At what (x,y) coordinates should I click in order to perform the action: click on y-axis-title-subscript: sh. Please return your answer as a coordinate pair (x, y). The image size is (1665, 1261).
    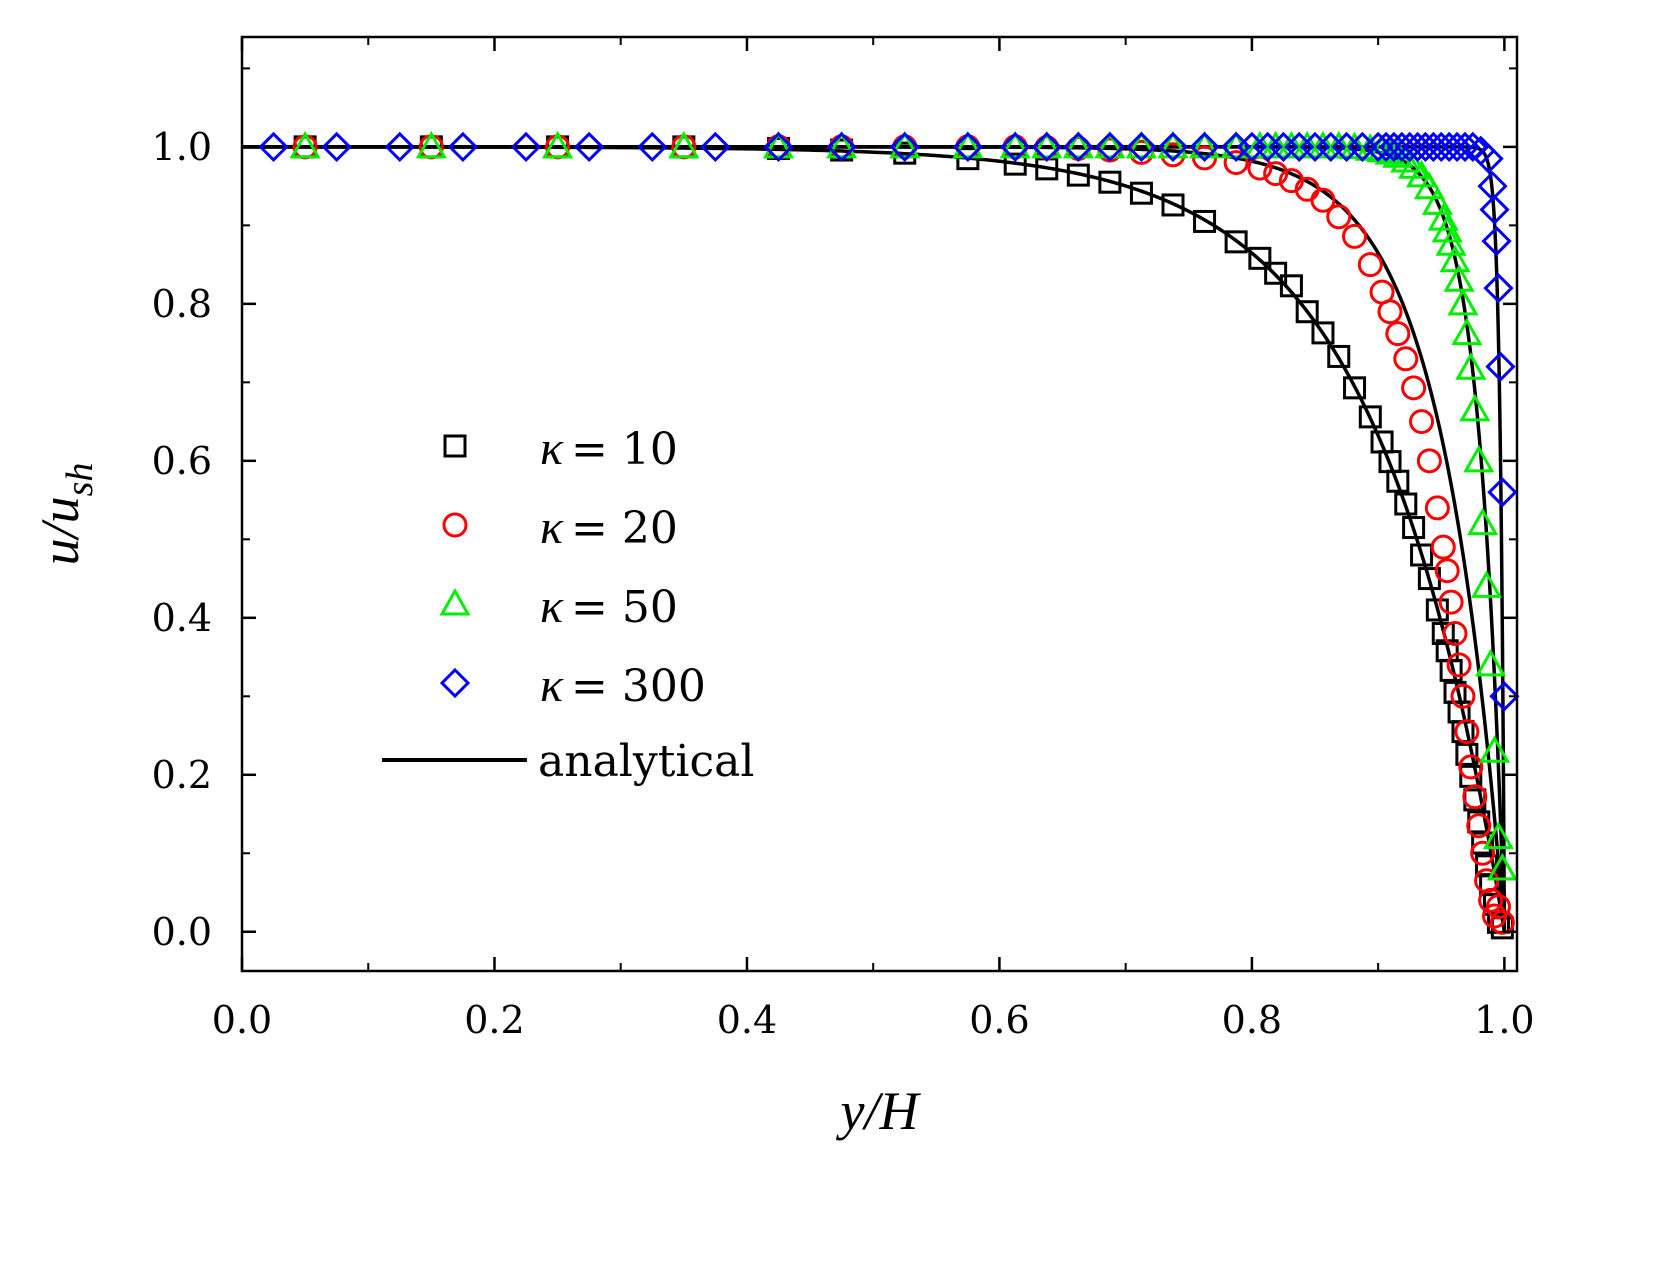
    Looking at the image, I should click on (80, 480).